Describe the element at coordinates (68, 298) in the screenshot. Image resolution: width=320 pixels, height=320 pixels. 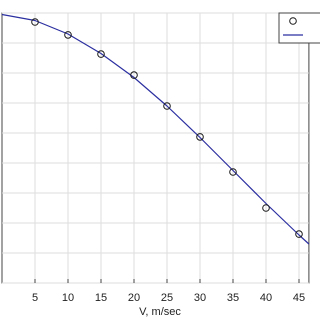
I see `x-tick-label: 10` at that location.